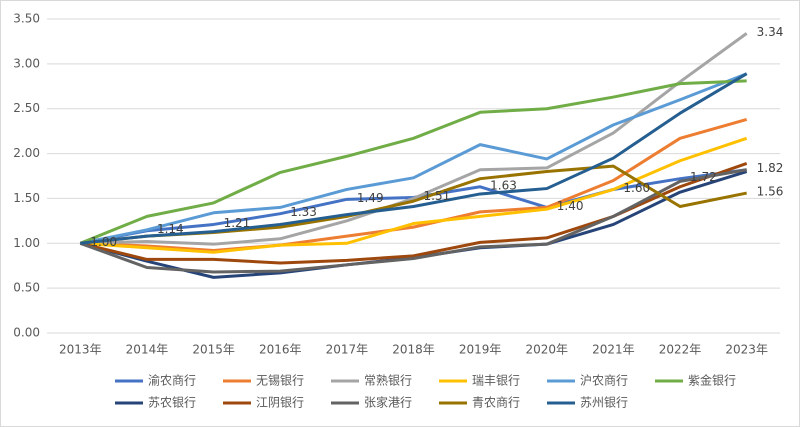  Describe the element at coordinates (26, 333) in the screenshot. I see `y-tick-label: 0.00` at that location.